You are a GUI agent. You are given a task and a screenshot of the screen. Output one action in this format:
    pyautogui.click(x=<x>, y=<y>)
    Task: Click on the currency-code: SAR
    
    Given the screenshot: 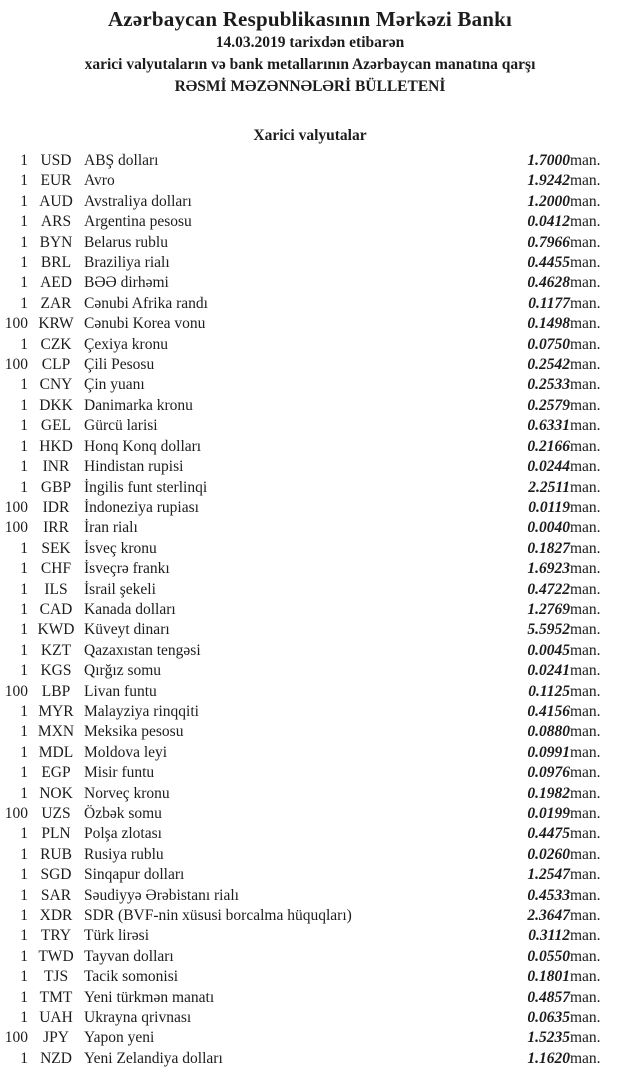 What is the action you would take?
    pyautogui.click(x=56, y=895)
    